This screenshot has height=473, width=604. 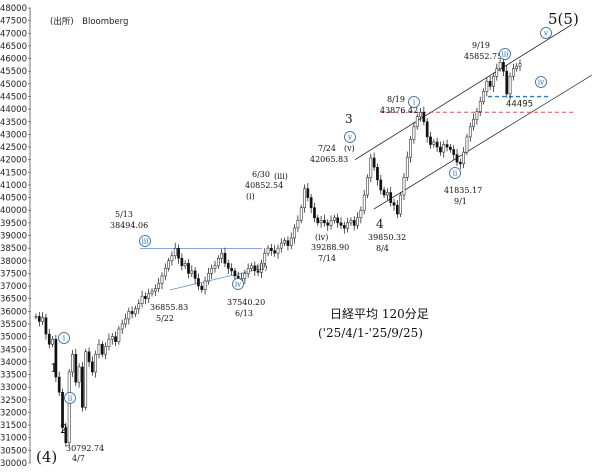 I want to click on price-label-date: 8/19, so click(x=396, y=99).